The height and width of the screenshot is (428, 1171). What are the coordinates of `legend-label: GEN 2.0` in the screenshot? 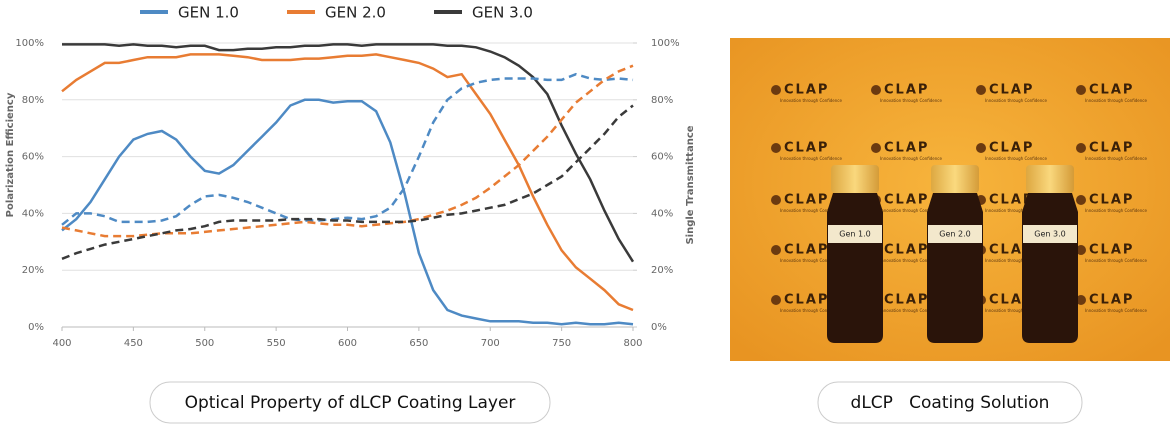 It's located at (355, 13).